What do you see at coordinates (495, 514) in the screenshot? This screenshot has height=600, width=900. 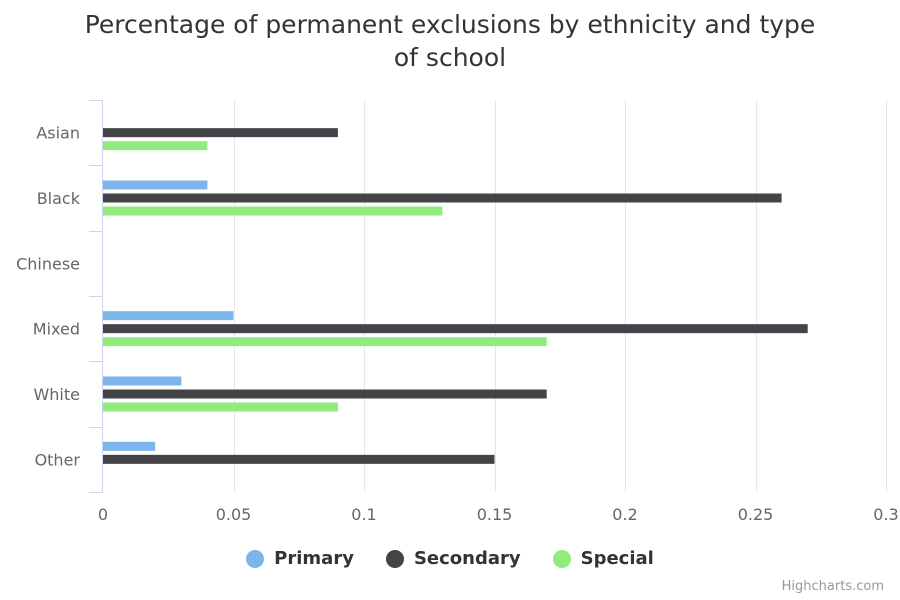 I see `x-tick-label: 0.15` at bounding box center [495, 514].